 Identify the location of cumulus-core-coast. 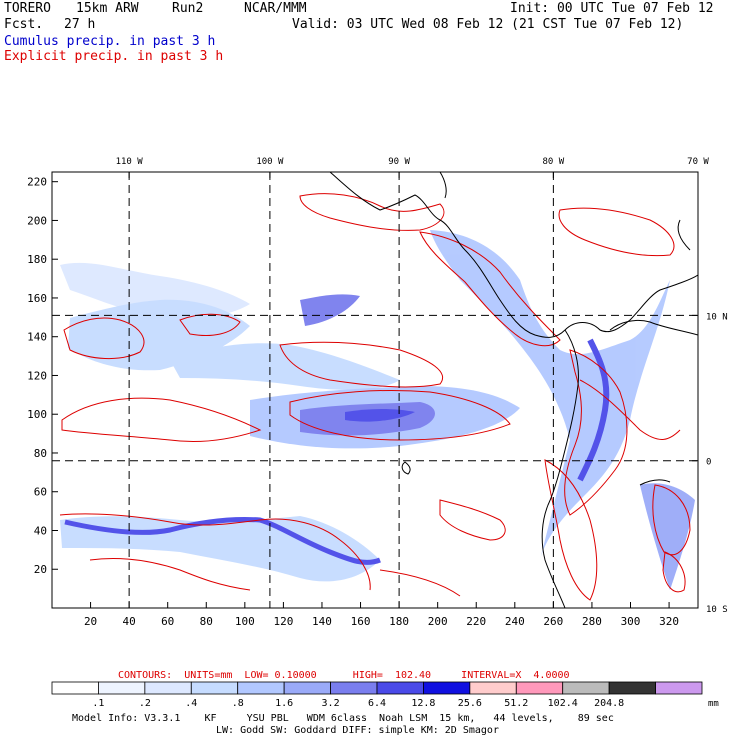
(593, 410).